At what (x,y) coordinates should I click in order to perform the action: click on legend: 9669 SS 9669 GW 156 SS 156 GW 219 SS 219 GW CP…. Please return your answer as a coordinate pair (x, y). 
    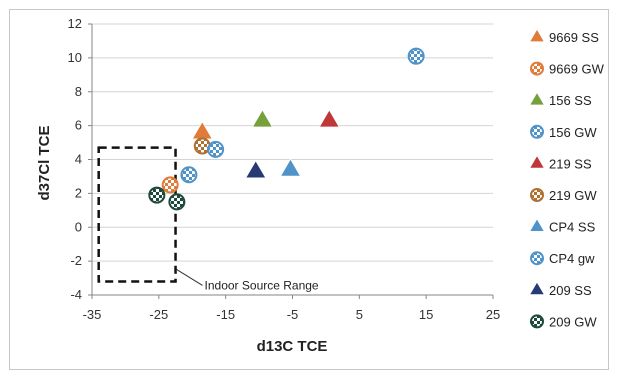
    Looking at the image, I should click on (566, 178).